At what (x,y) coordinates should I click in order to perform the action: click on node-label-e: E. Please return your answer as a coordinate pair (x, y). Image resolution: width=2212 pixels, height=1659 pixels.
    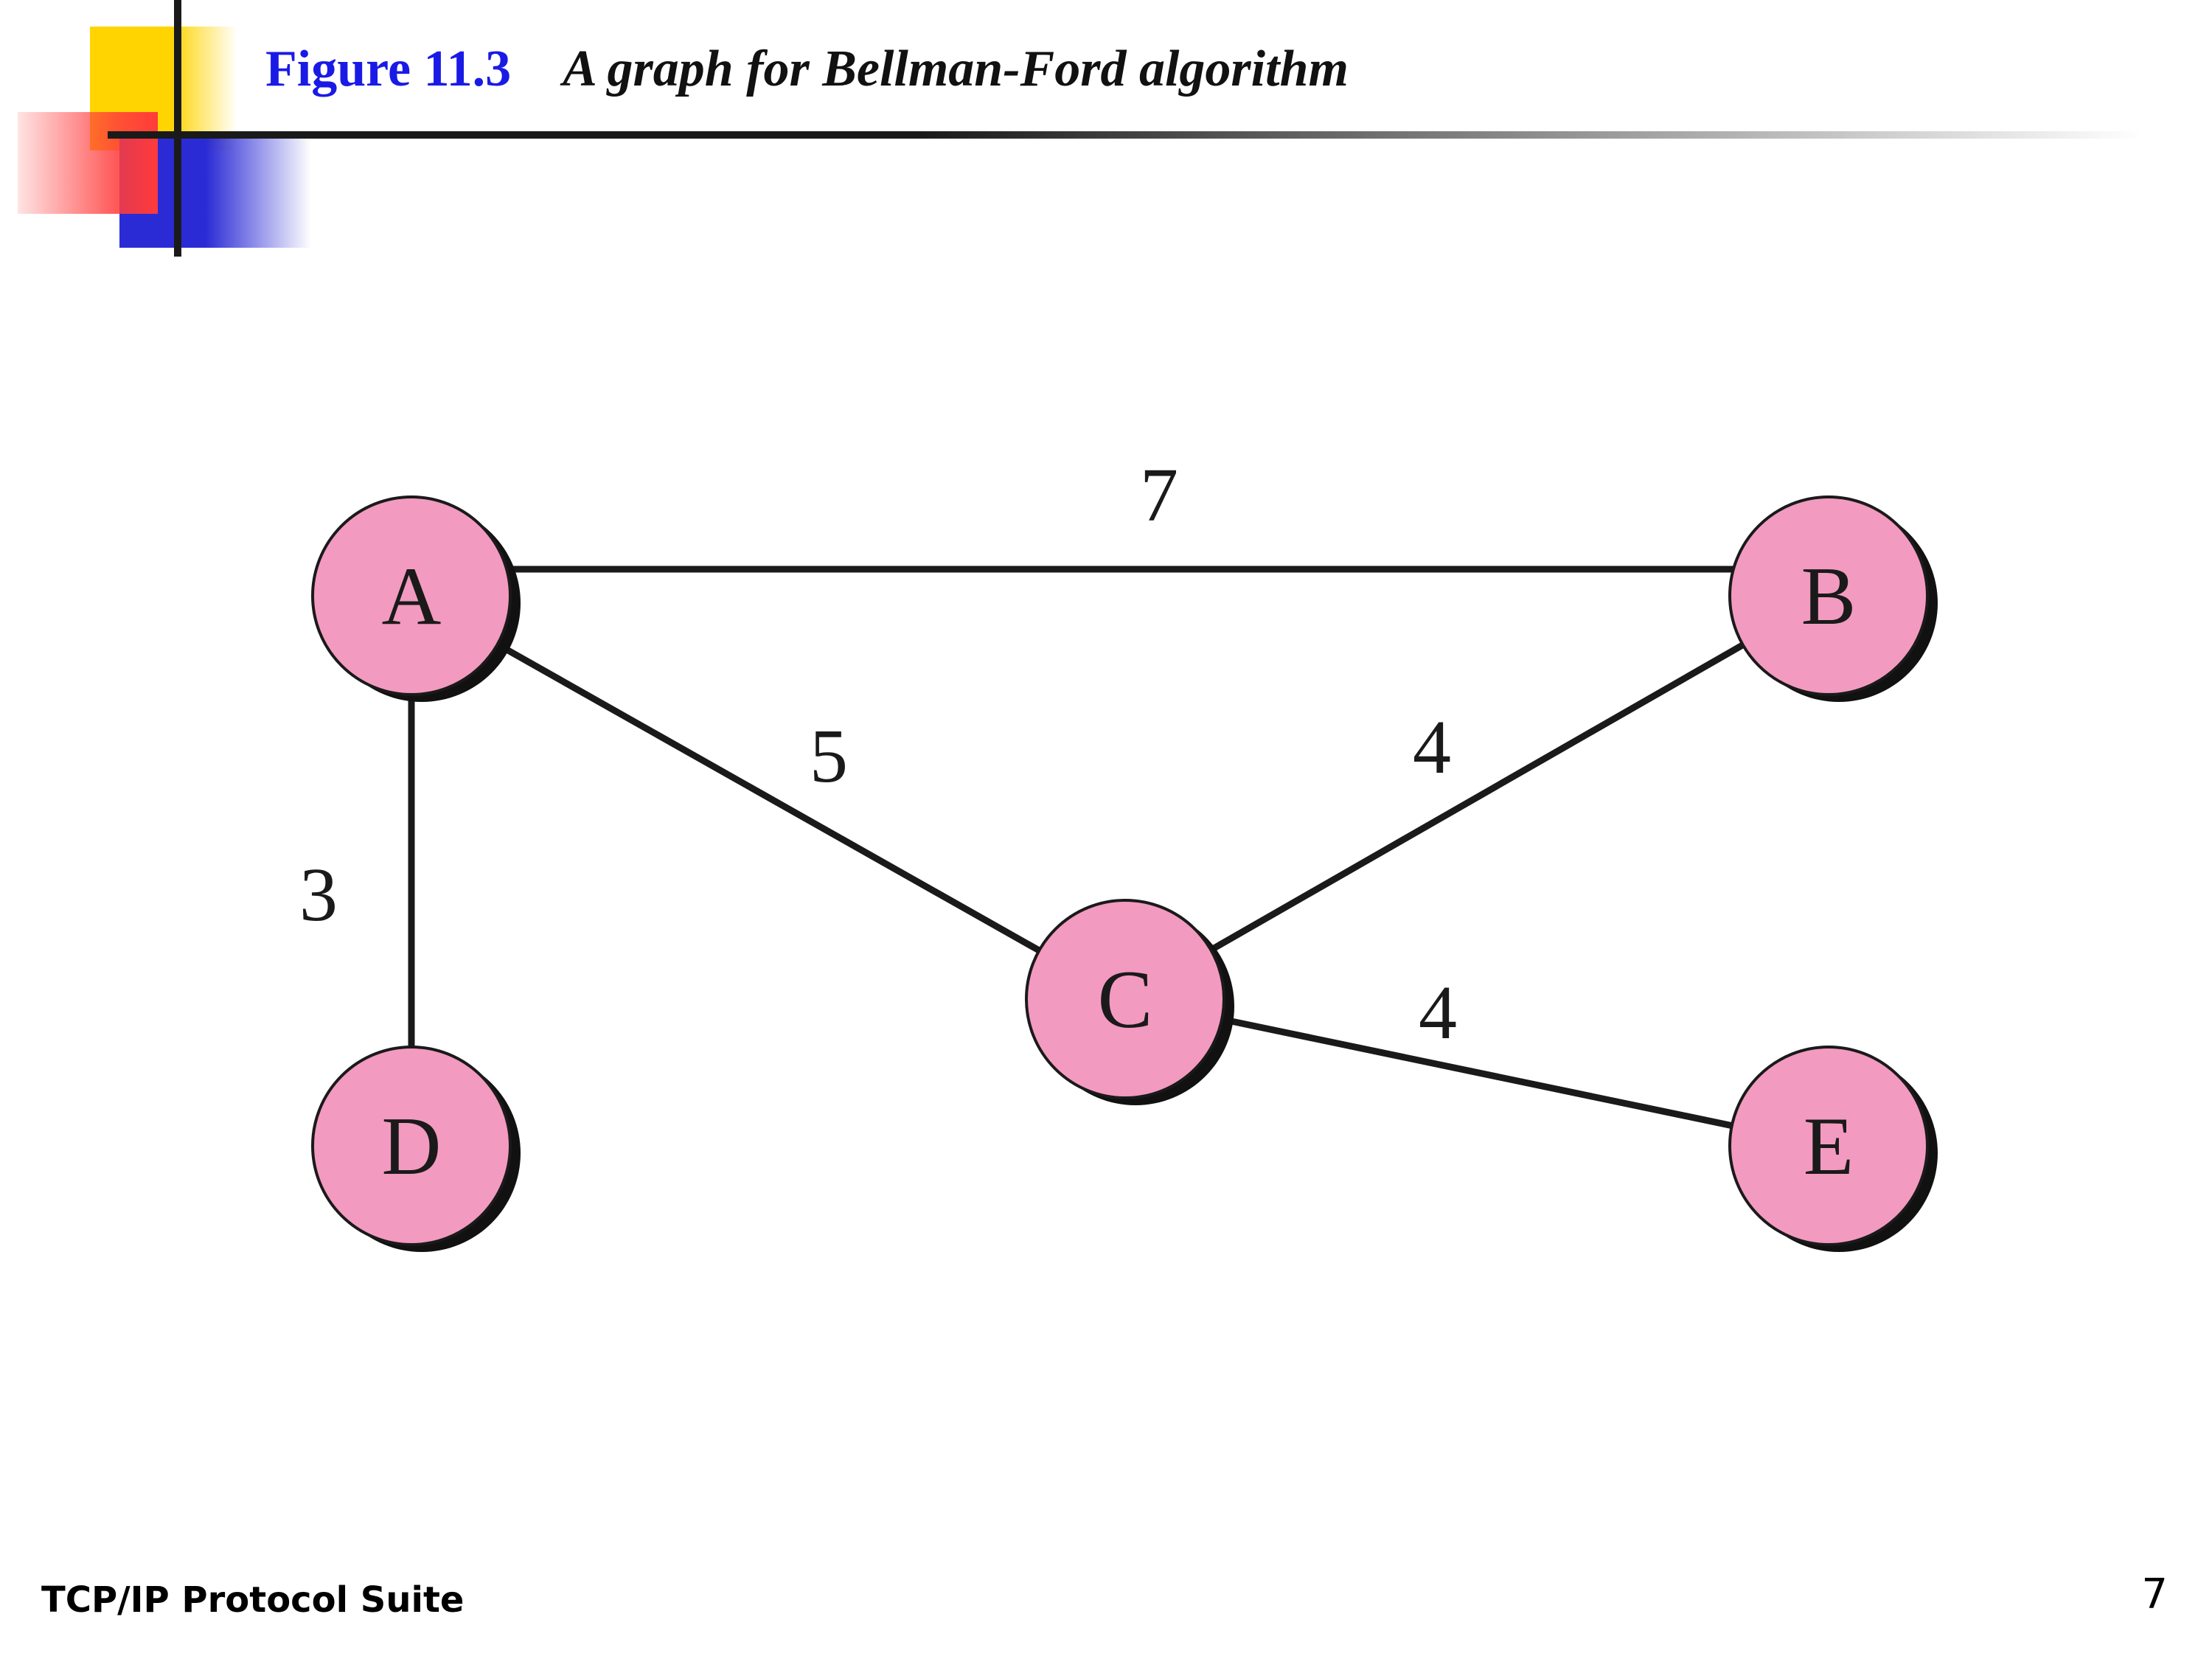
    Looking at the image, I should click on (1829, 1146).